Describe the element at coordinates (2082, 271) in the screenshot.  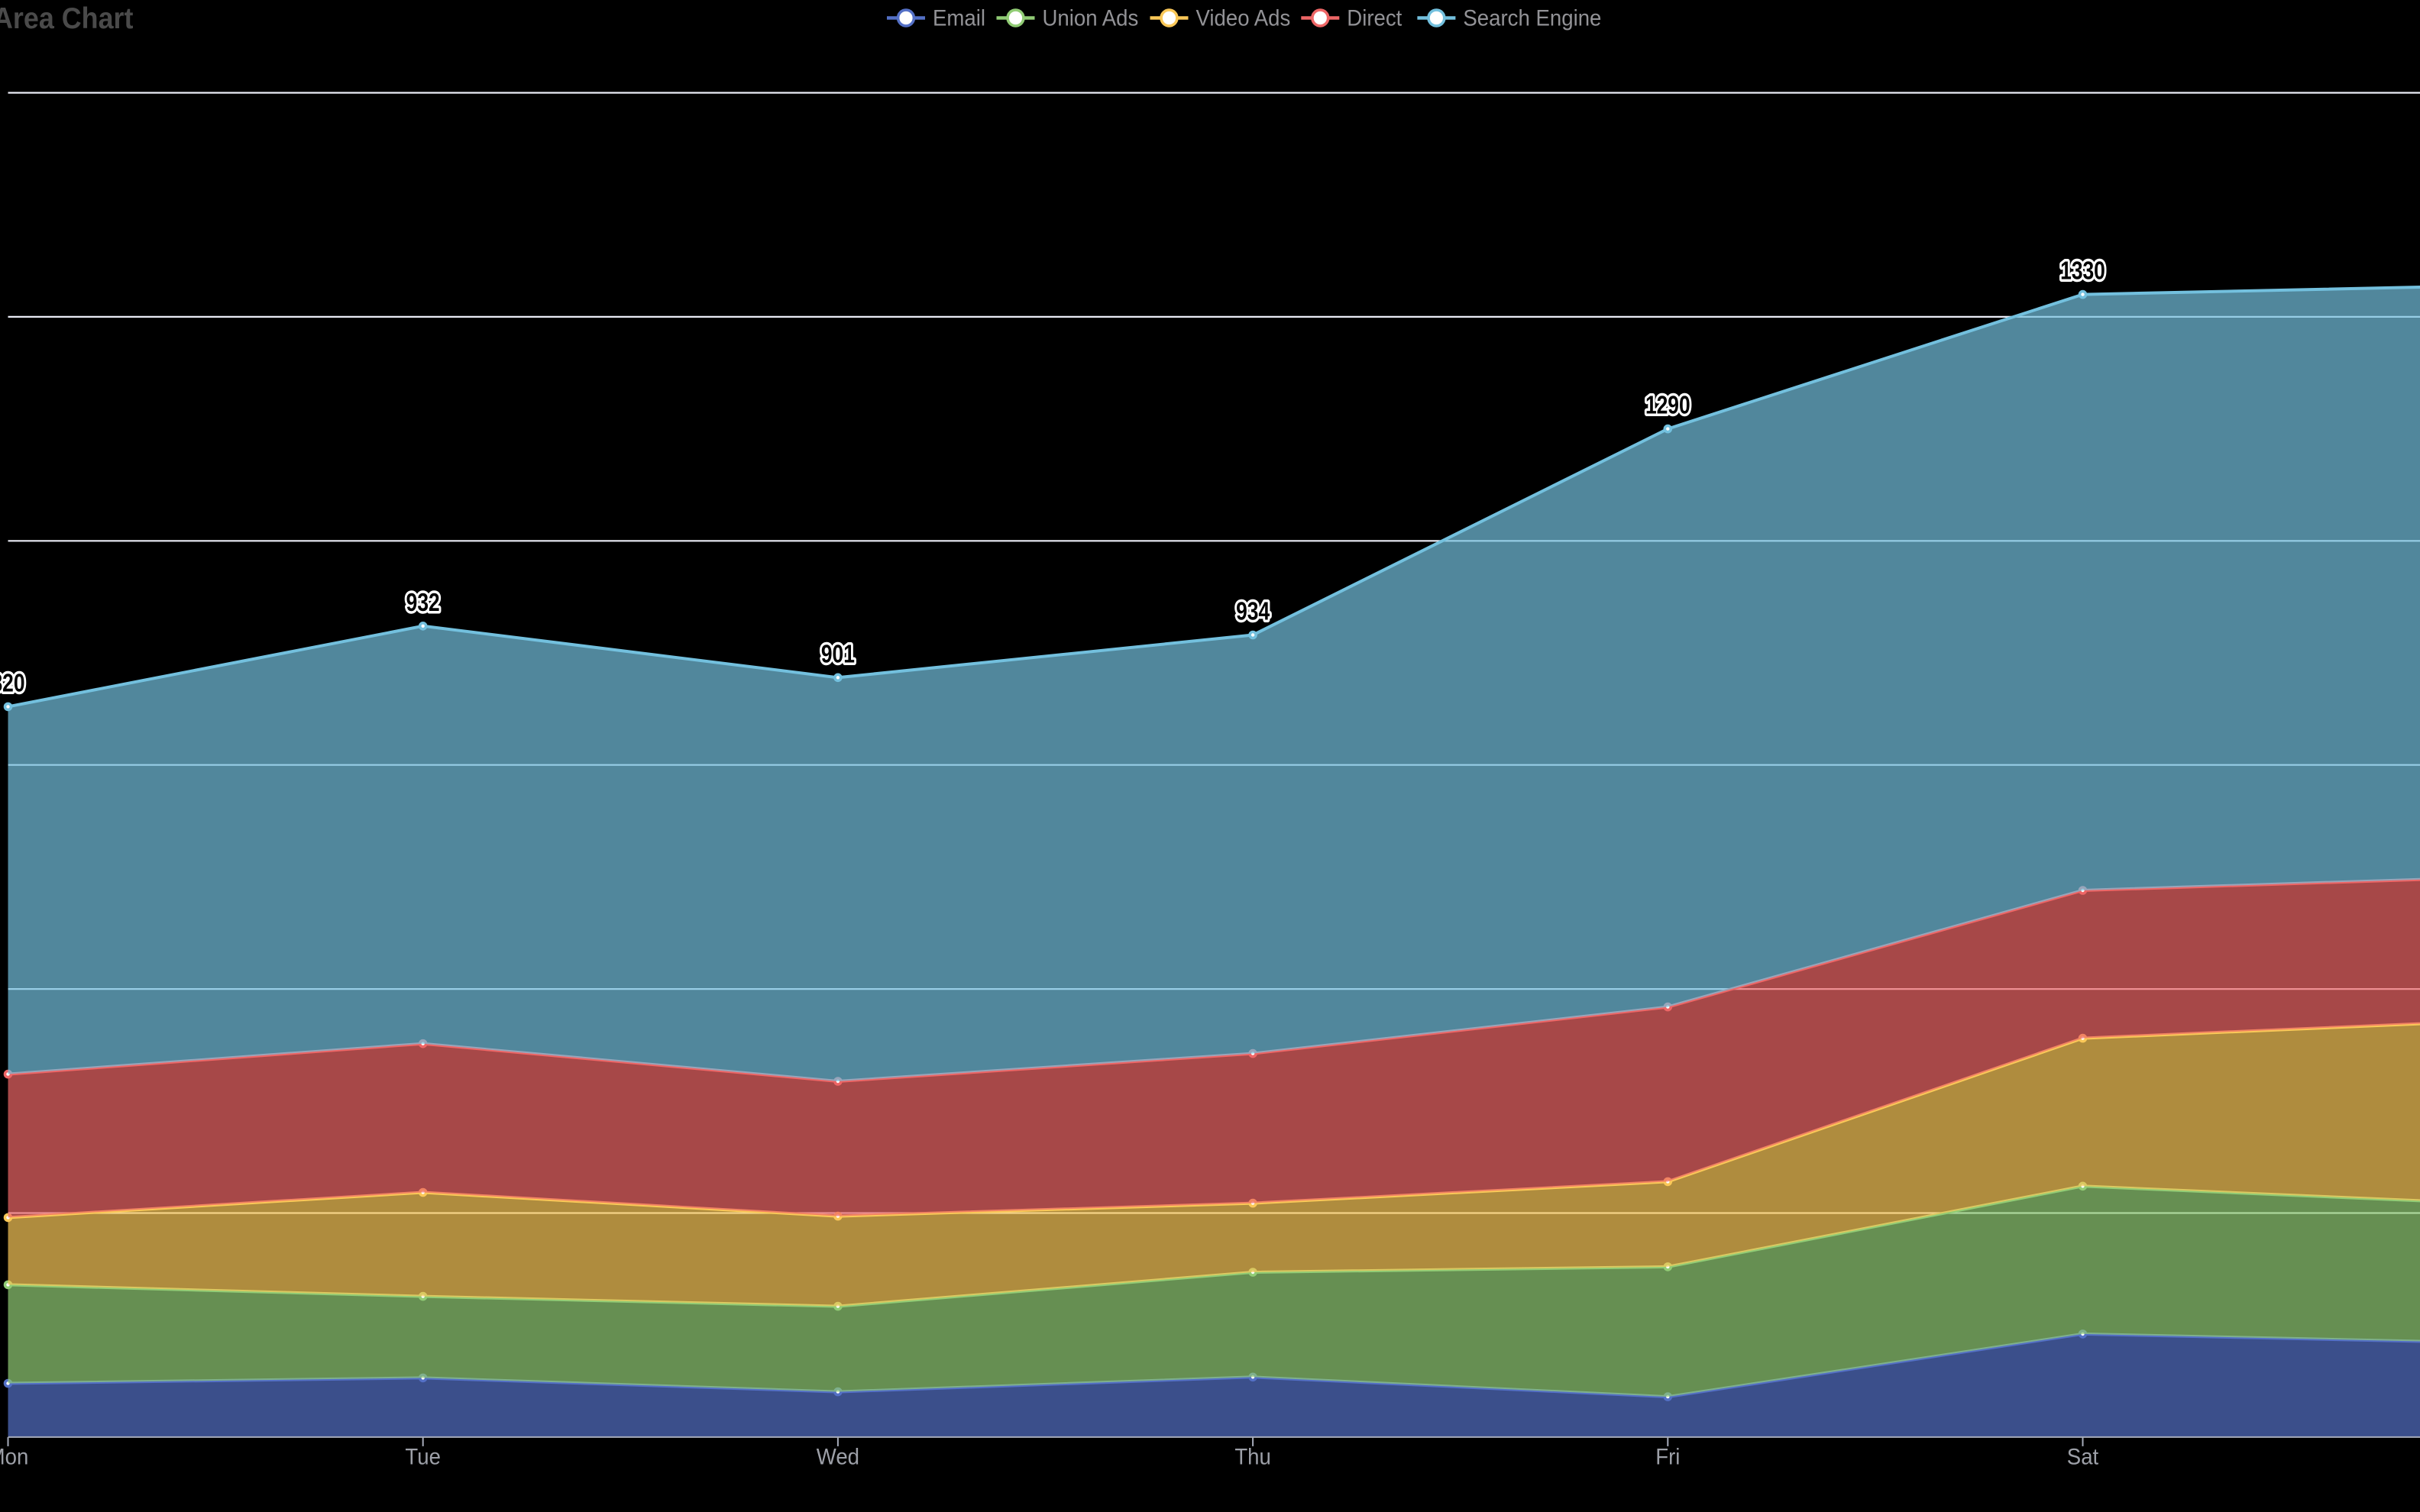
I see `svg-text: 1330` at that location.